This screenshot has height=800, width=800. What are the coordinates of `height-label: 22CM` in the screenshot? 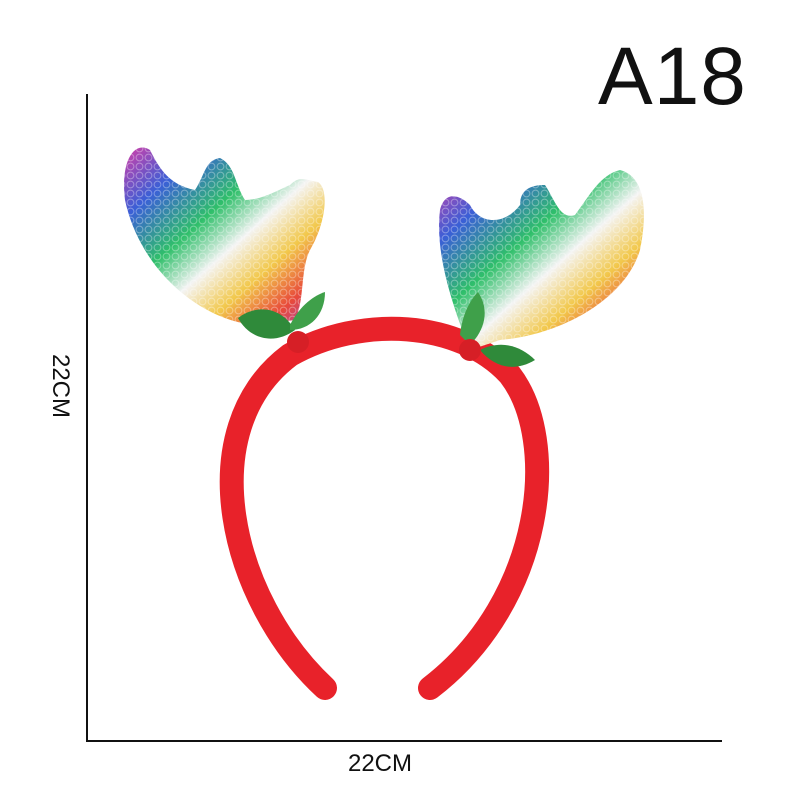 It's located at (60, 386).